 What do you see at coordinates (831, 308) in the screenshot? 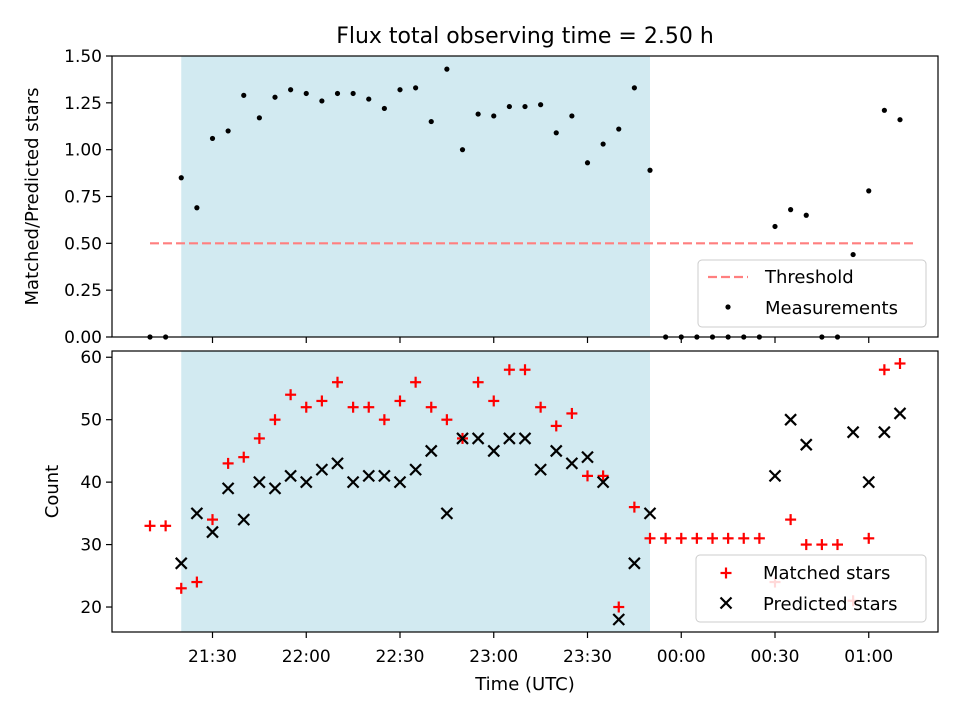
I see `legend-measurement-label: Measurements` at bounding box center [831, 308].